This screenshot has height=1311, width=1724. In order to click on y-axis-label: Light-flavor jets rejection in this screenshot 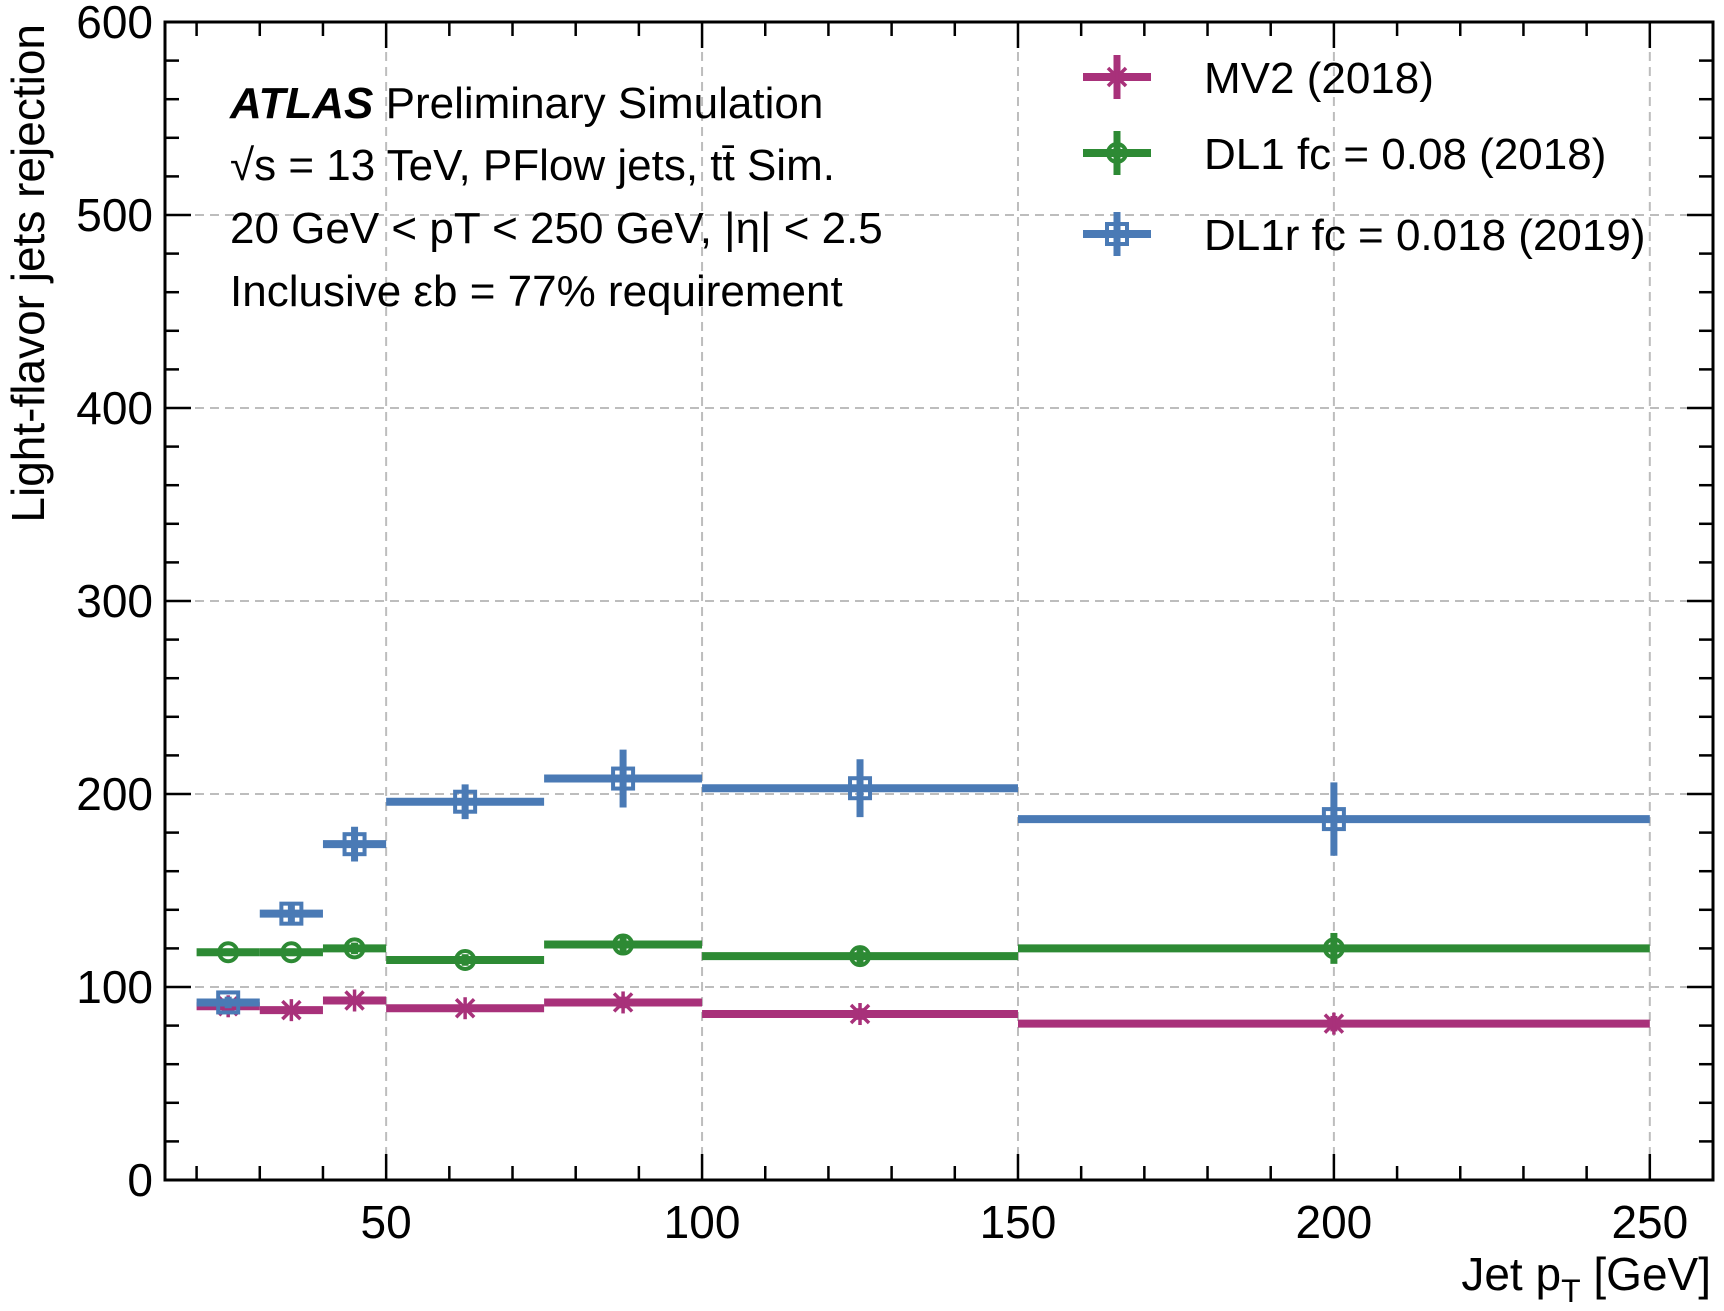, I will do `click(28, 273)`.